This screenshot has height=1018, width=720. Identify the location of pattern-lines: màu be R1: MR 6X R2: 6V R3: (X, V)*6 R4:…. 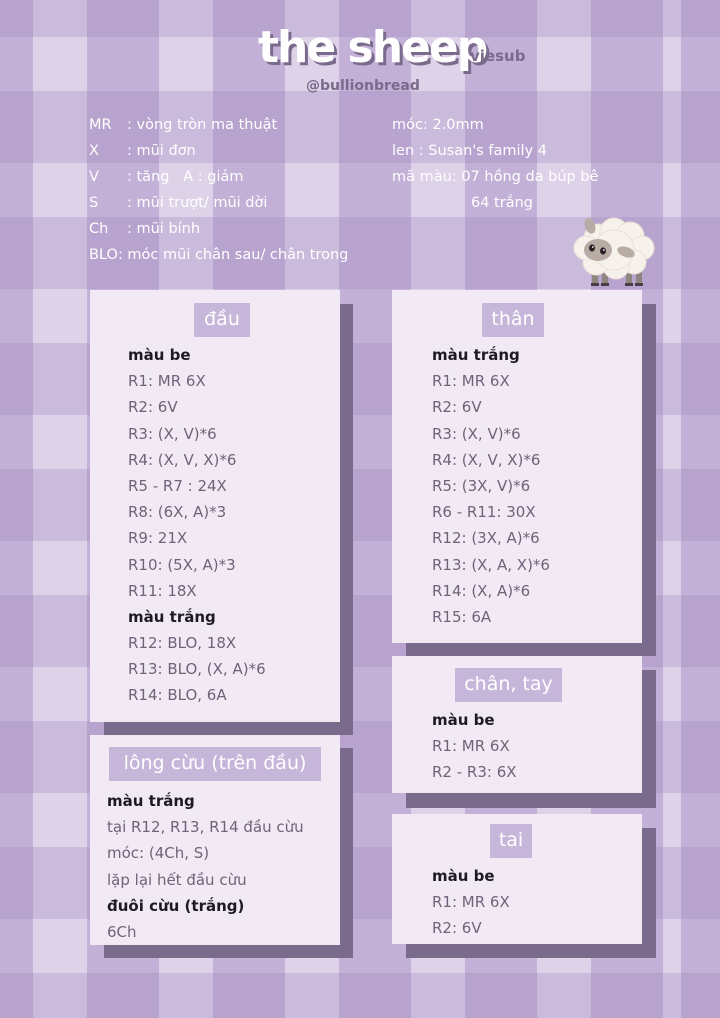
(197, 525).